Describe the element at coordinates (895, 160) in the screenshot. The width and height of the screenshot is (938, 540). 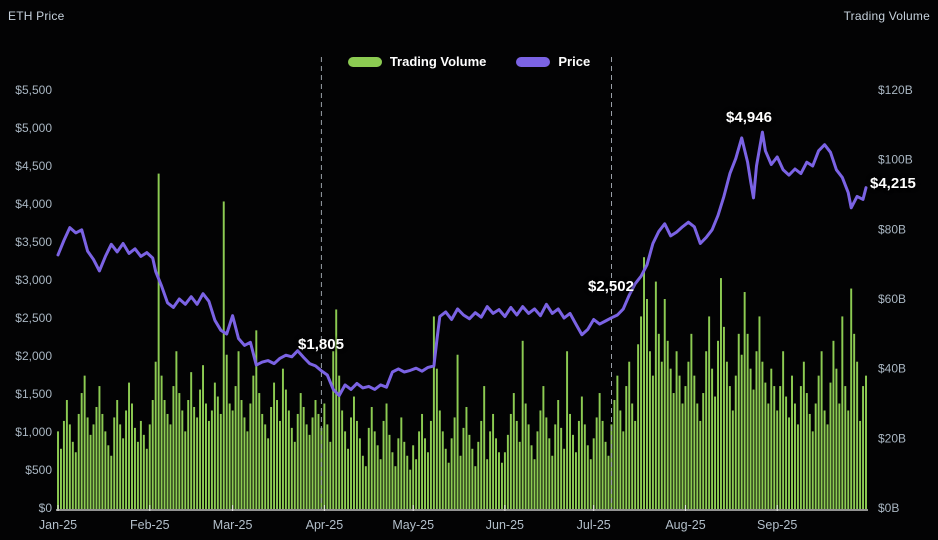
I see `svg-text: $100B` at that location.